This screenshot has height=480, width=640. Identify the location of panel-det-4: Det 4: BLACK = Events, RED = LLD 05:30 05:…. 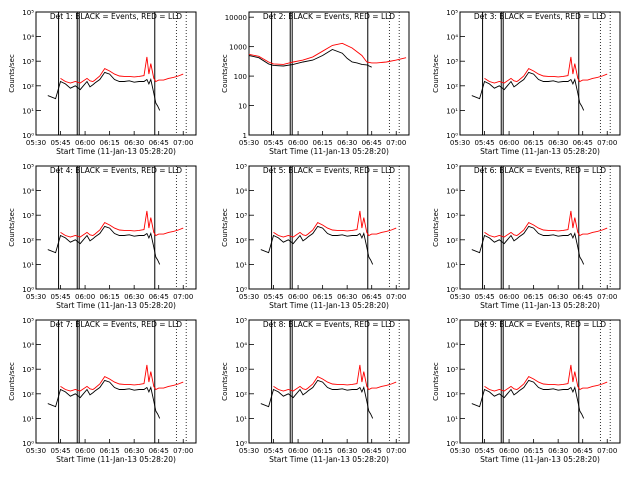
(102, 236).